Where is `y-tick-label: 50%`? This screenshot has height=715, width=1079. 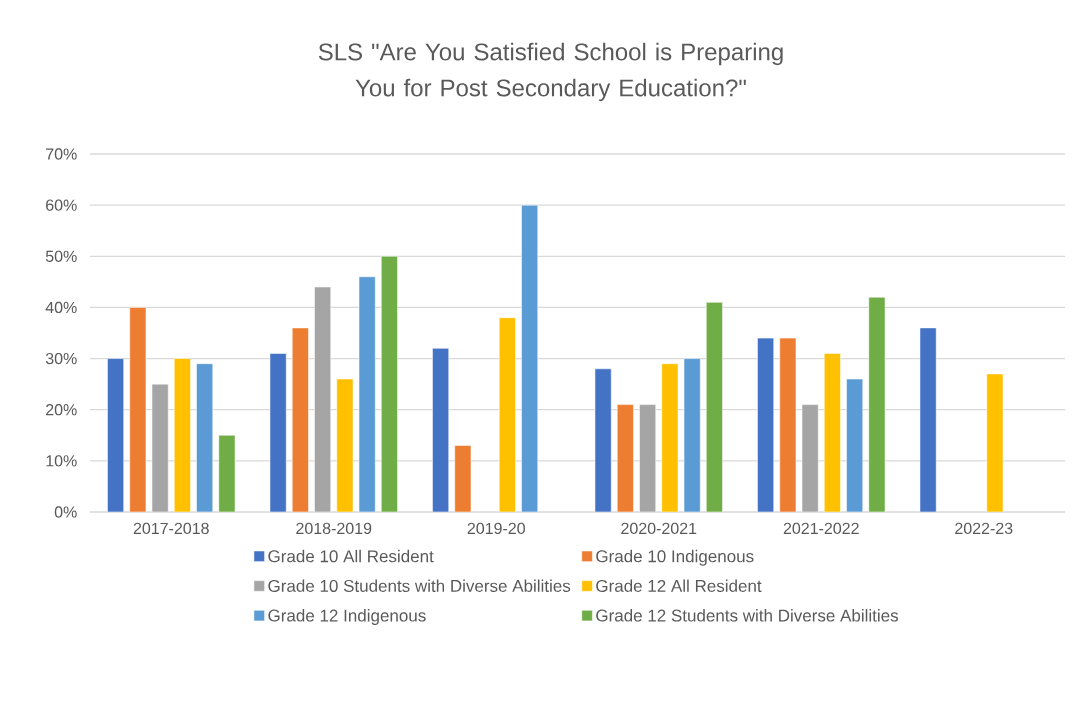 y-tick-label: 50% is located at coordinates (61, 256).